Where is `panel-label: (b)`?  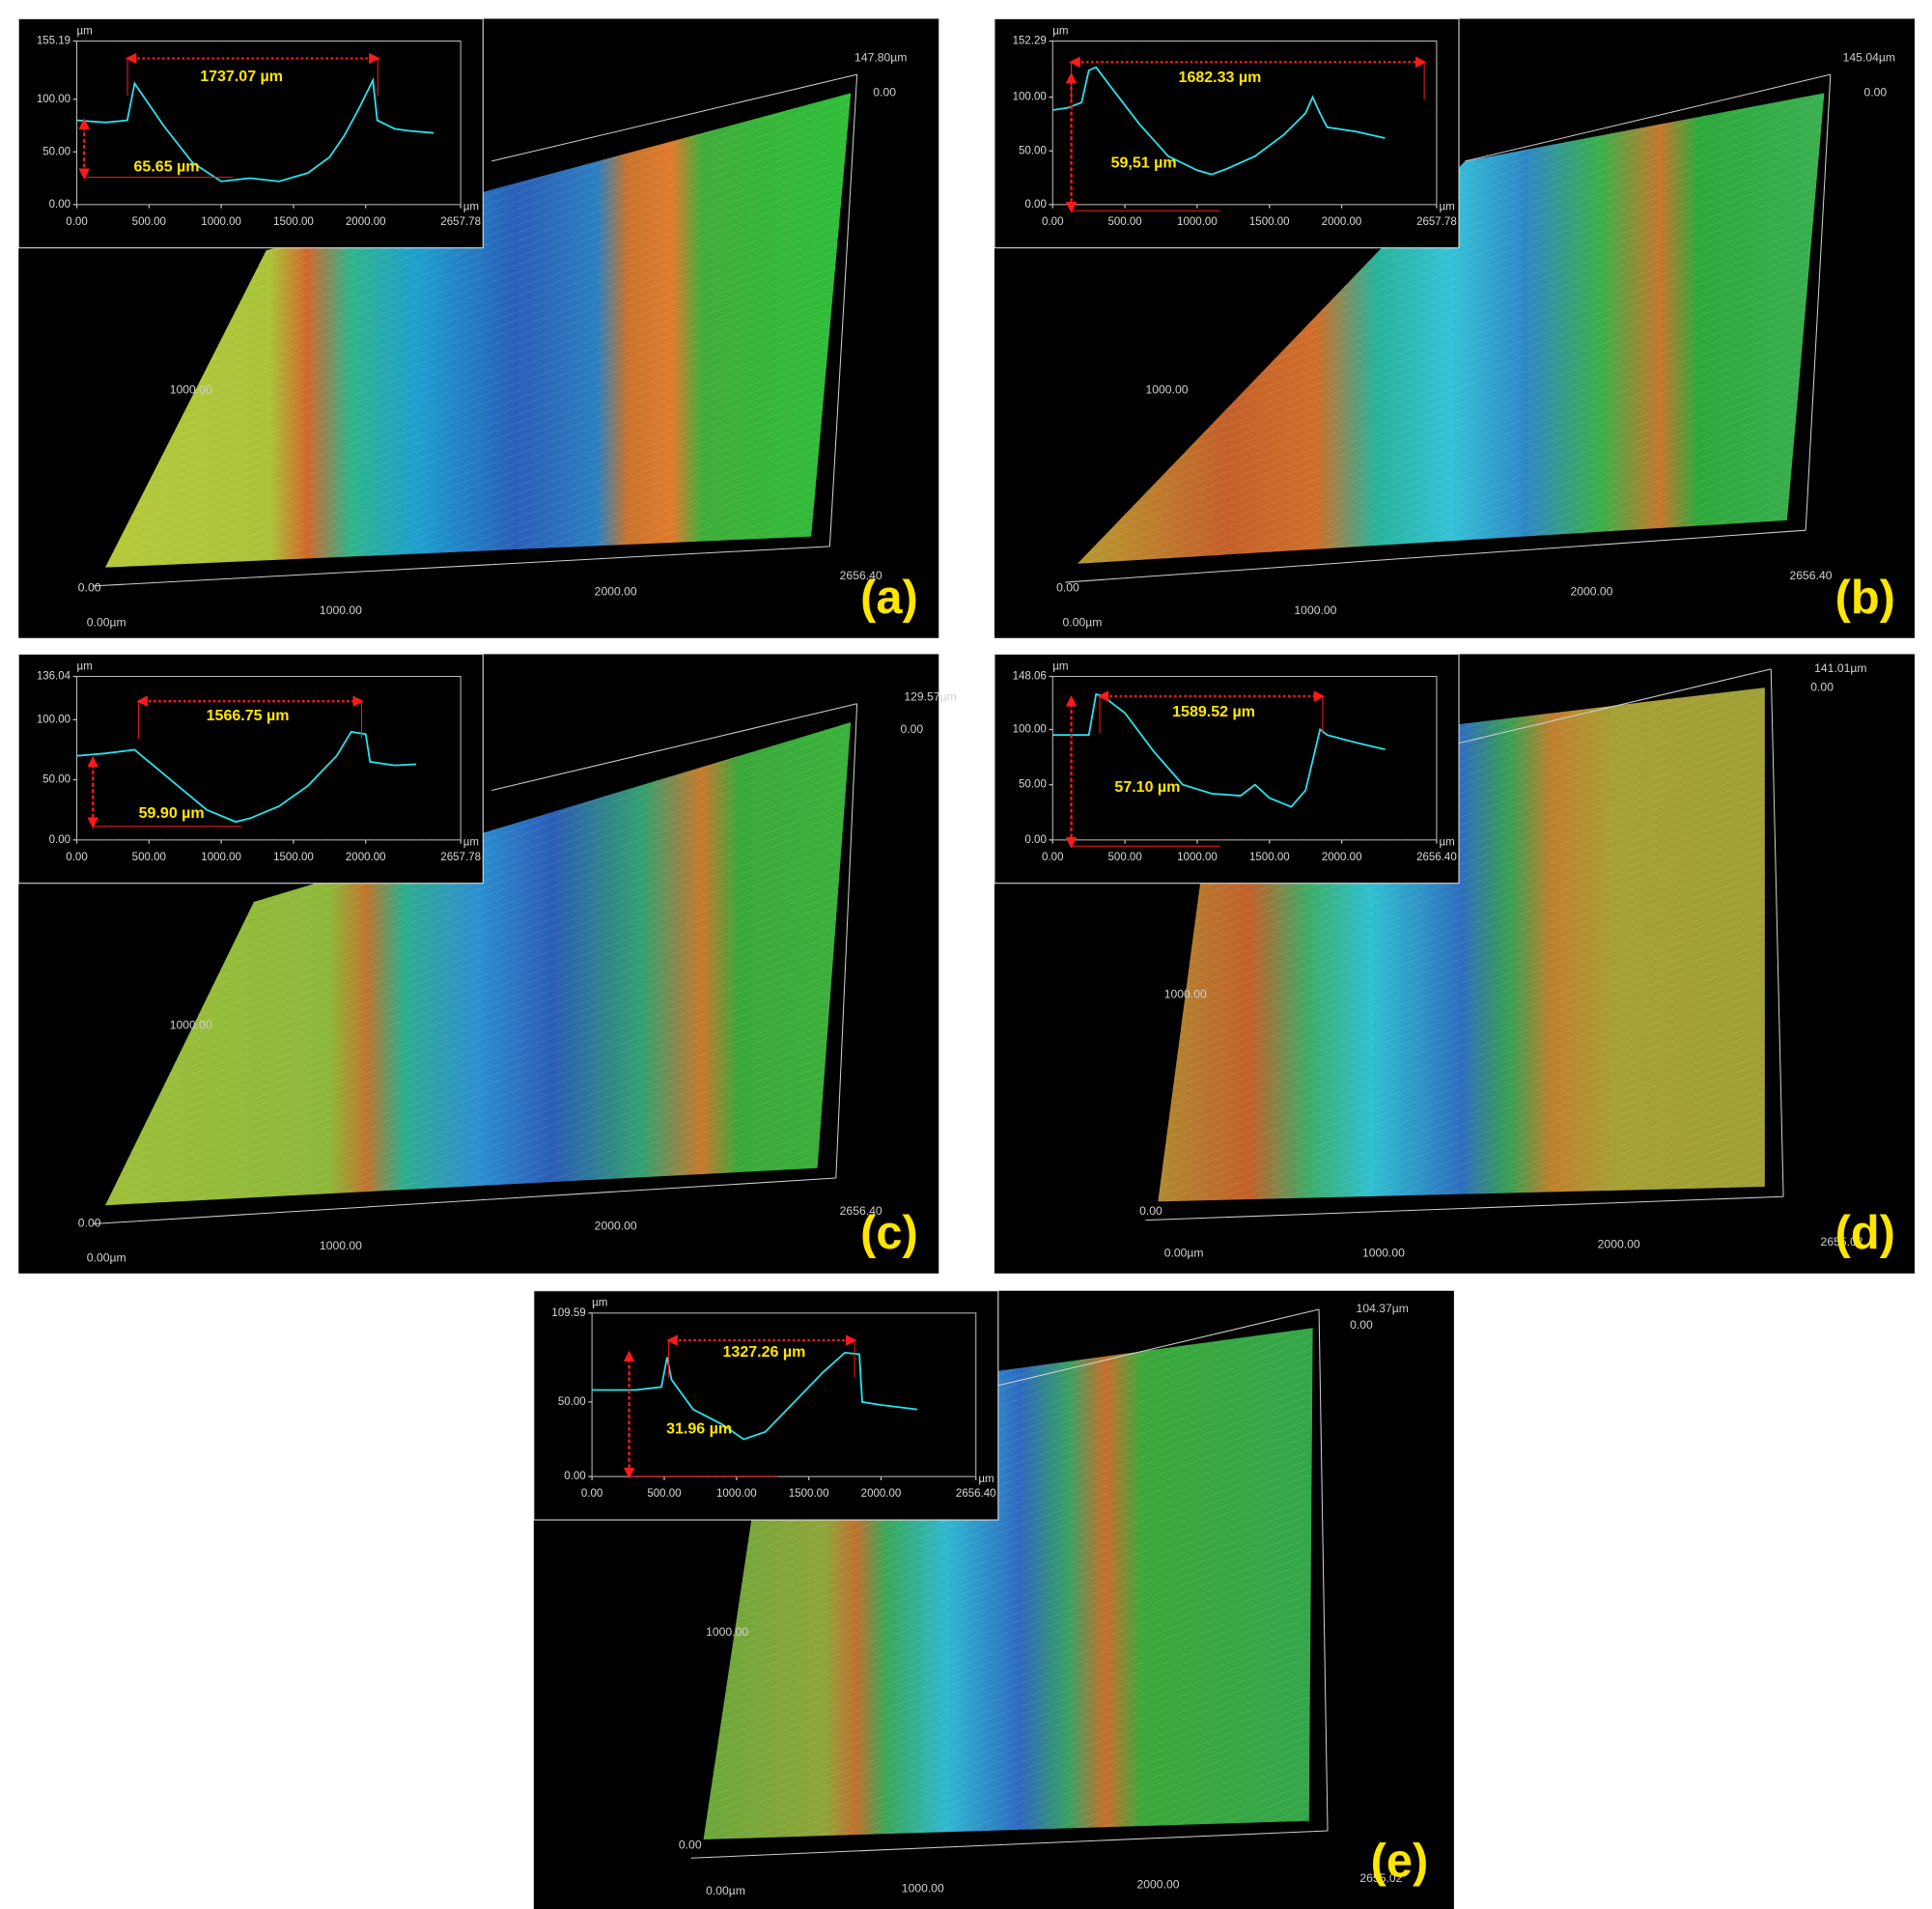 panel-label: (b) is located at coordinates (1865, 598).